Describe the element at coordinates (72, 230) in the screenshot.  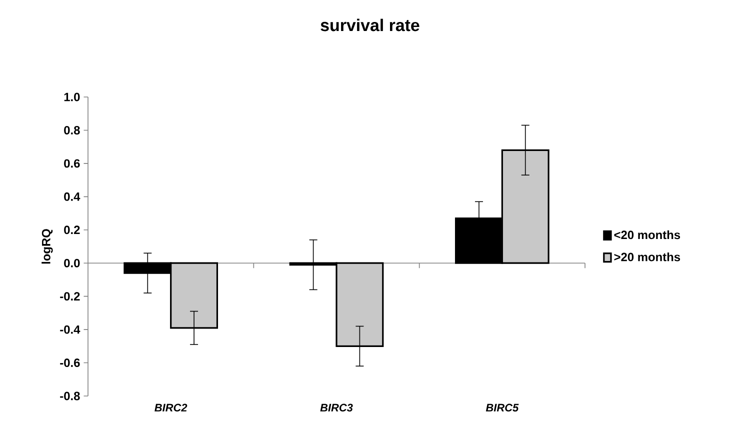
I see `y-tick-label: 0.2` at that location.